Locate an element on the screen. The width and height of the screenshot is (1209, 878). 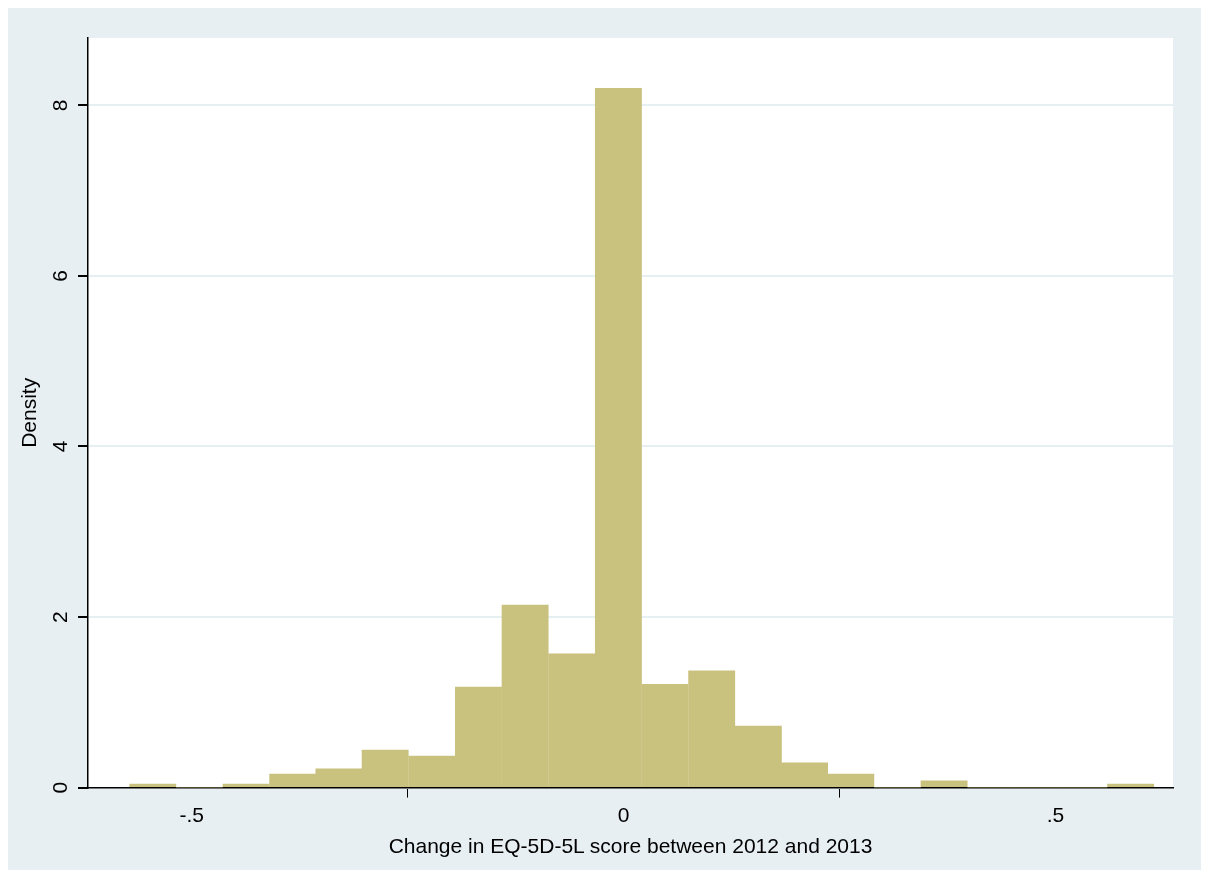
x-tick-label: -.5 is located at coordinates (191, 814).